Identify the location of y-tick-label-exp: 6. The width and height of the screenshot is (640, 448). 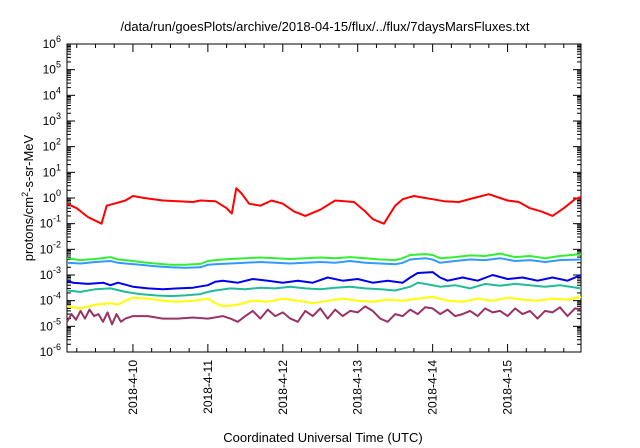
(58, 39).